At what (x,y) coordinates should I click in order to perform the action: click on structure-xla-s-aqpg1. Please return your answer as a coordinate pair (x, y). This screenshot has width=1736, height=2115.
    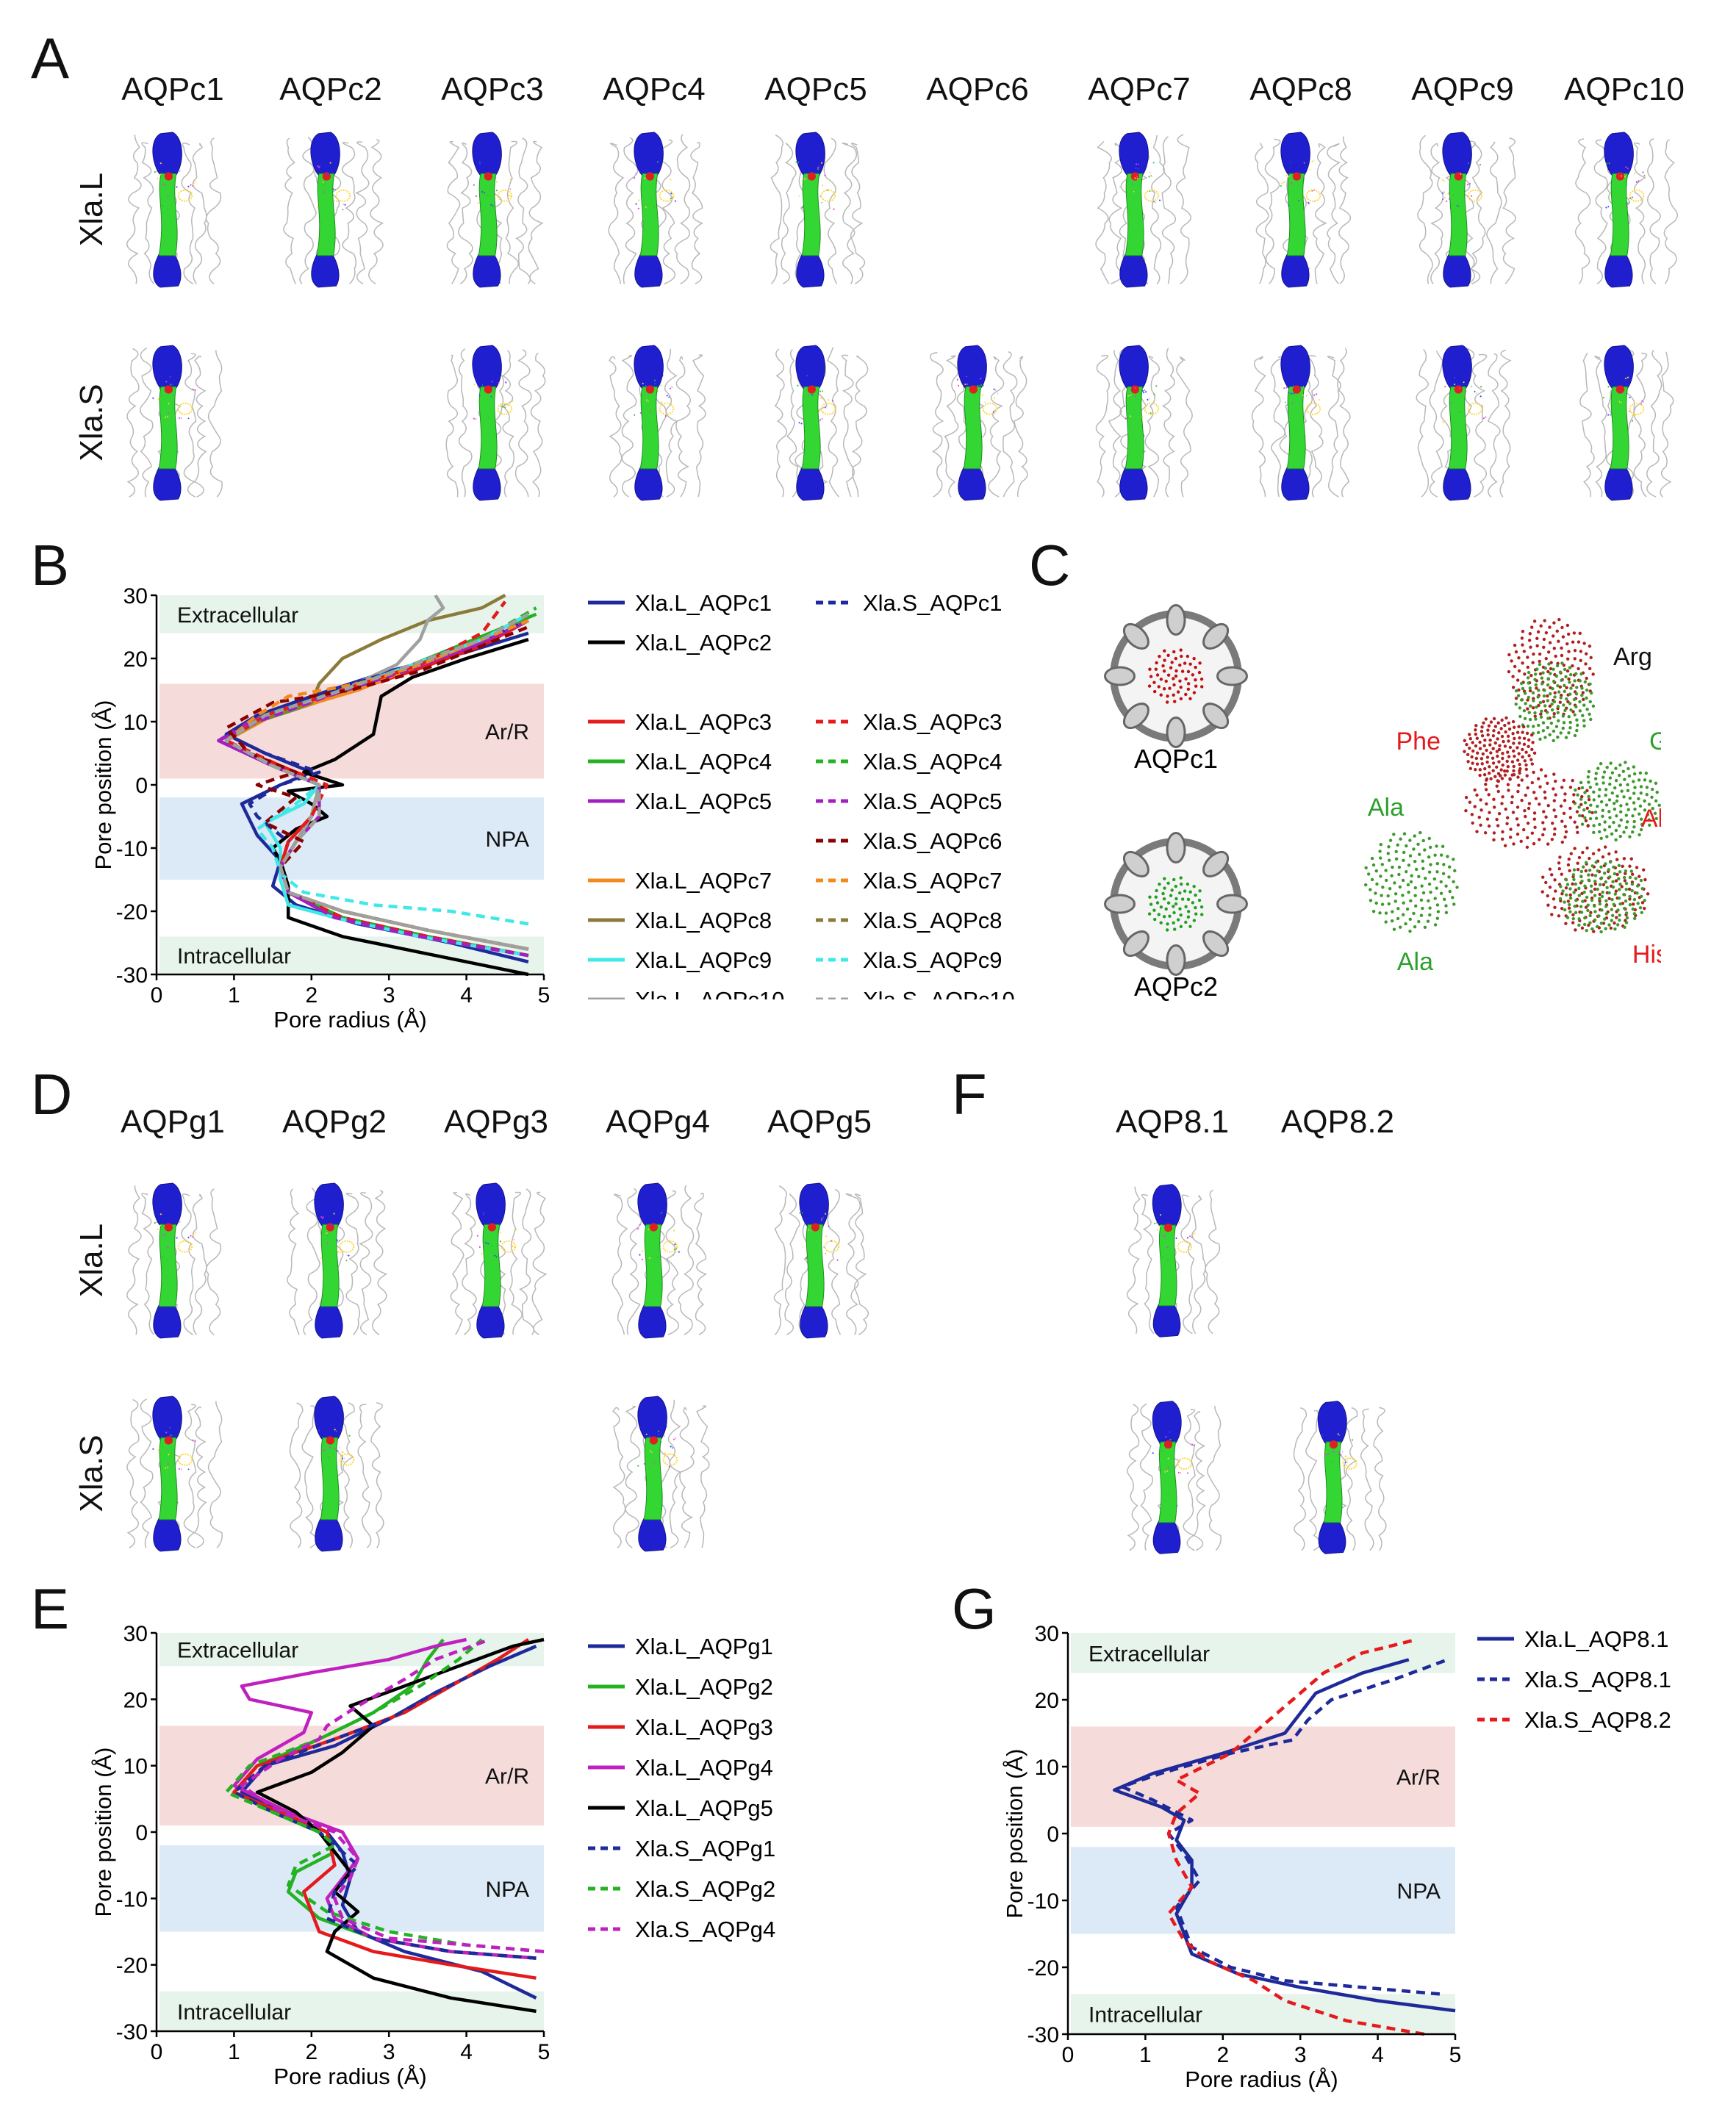
    Looking at the image, I should click on (173, 1475).